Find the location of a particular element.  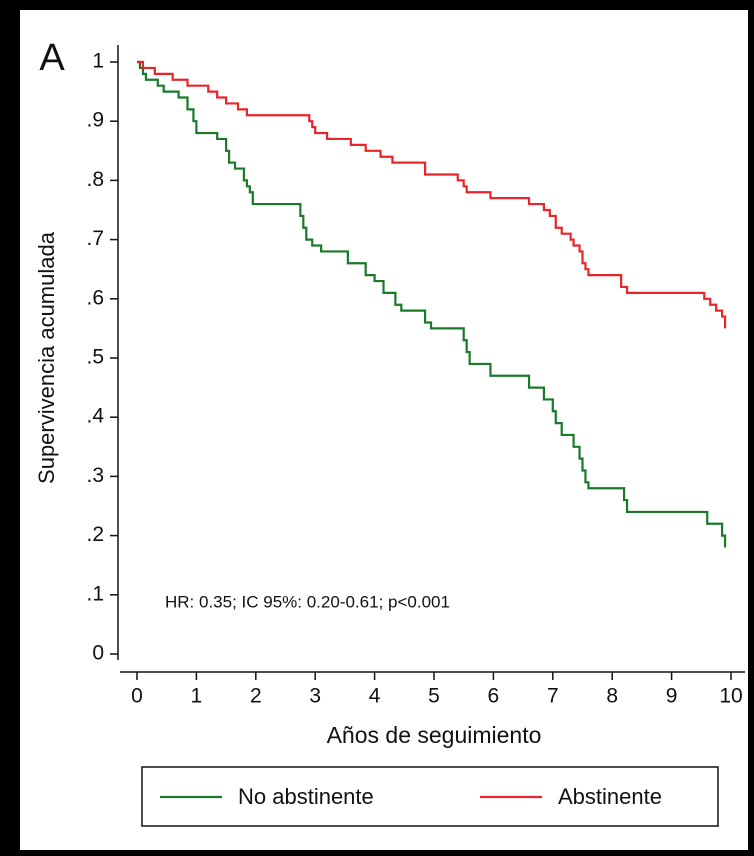

x-tick-label: 8 is located at coordinates (612, 696).